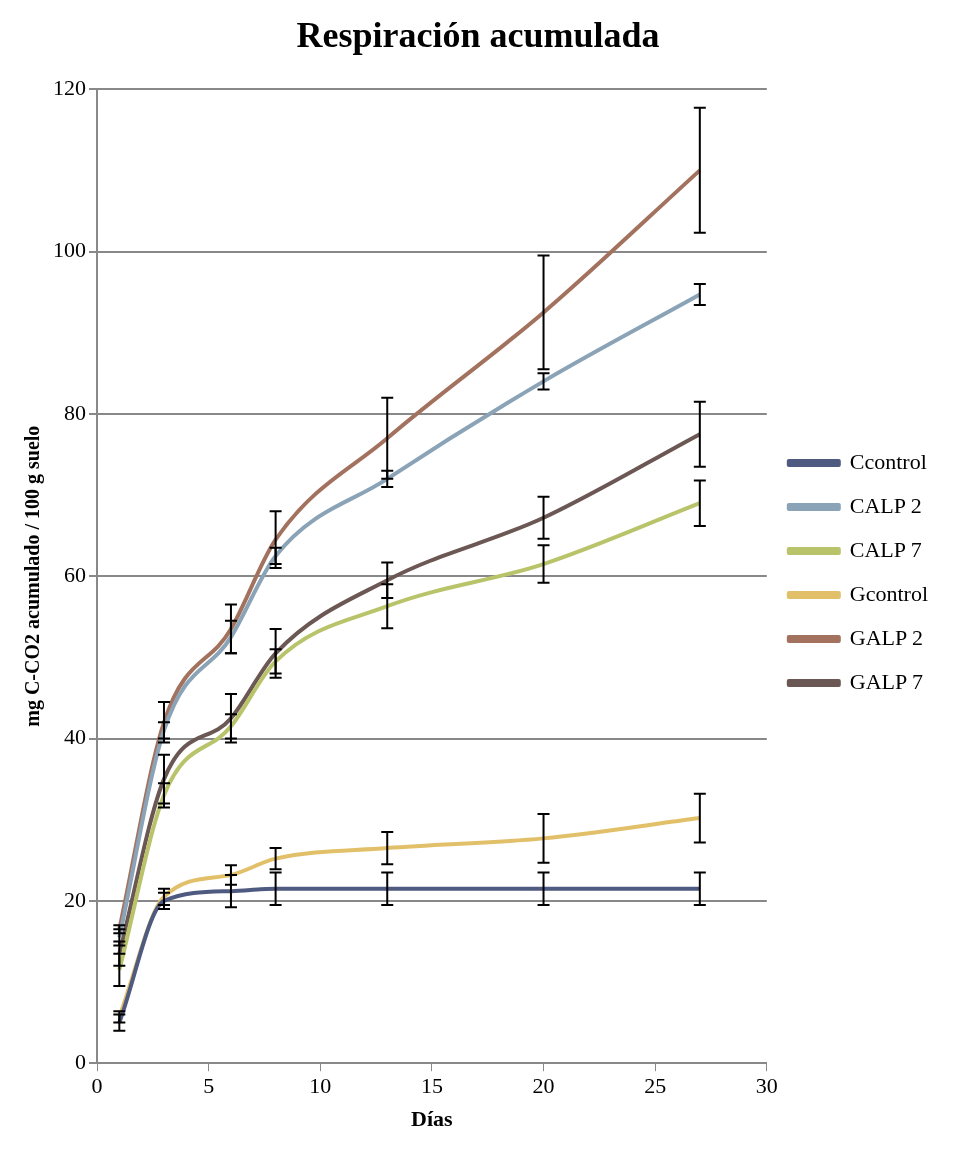 Image resolution: width=956 pixels, height=1160 pixels. Describe the element at coordinates (886, 681) in the screenshot. I see `legend-label: GALP 7` at that location.